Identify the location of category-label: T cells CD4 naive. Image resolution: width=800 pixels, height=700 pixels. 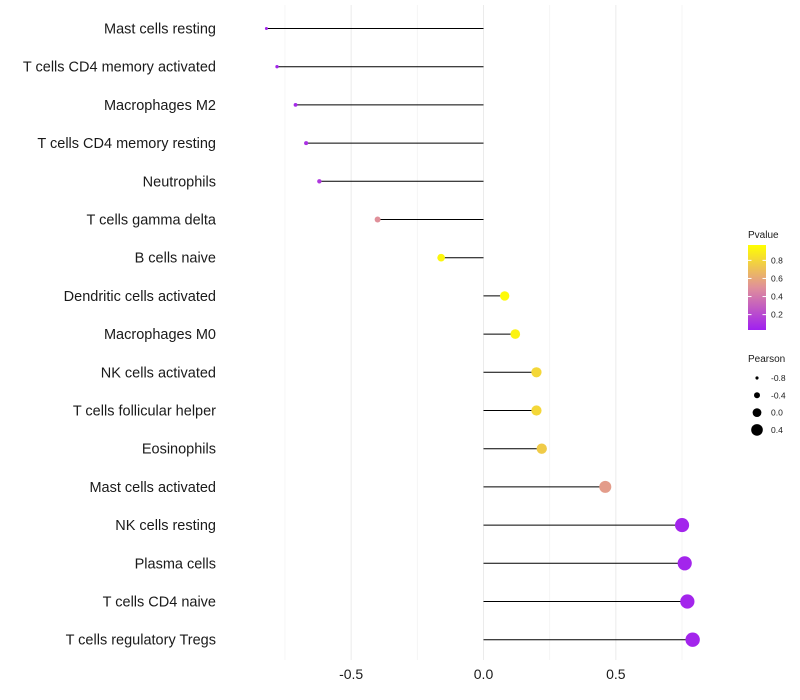
(159, 603).